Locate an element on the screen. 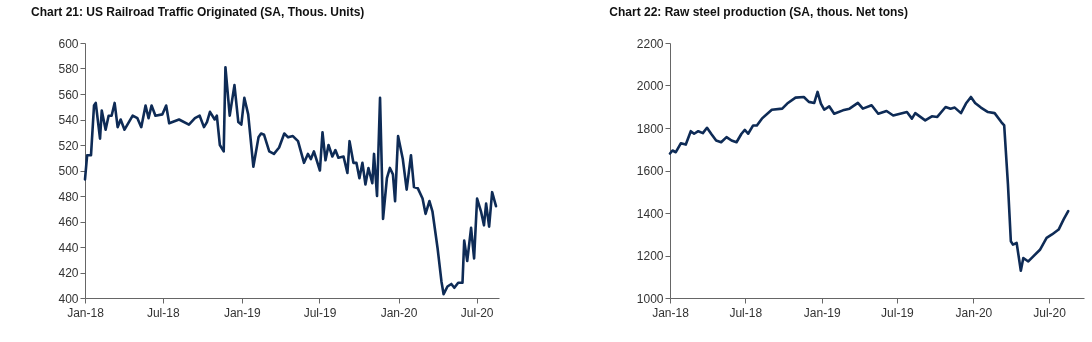  y-tick-label: 1800 is located at coordinates (650, 128).